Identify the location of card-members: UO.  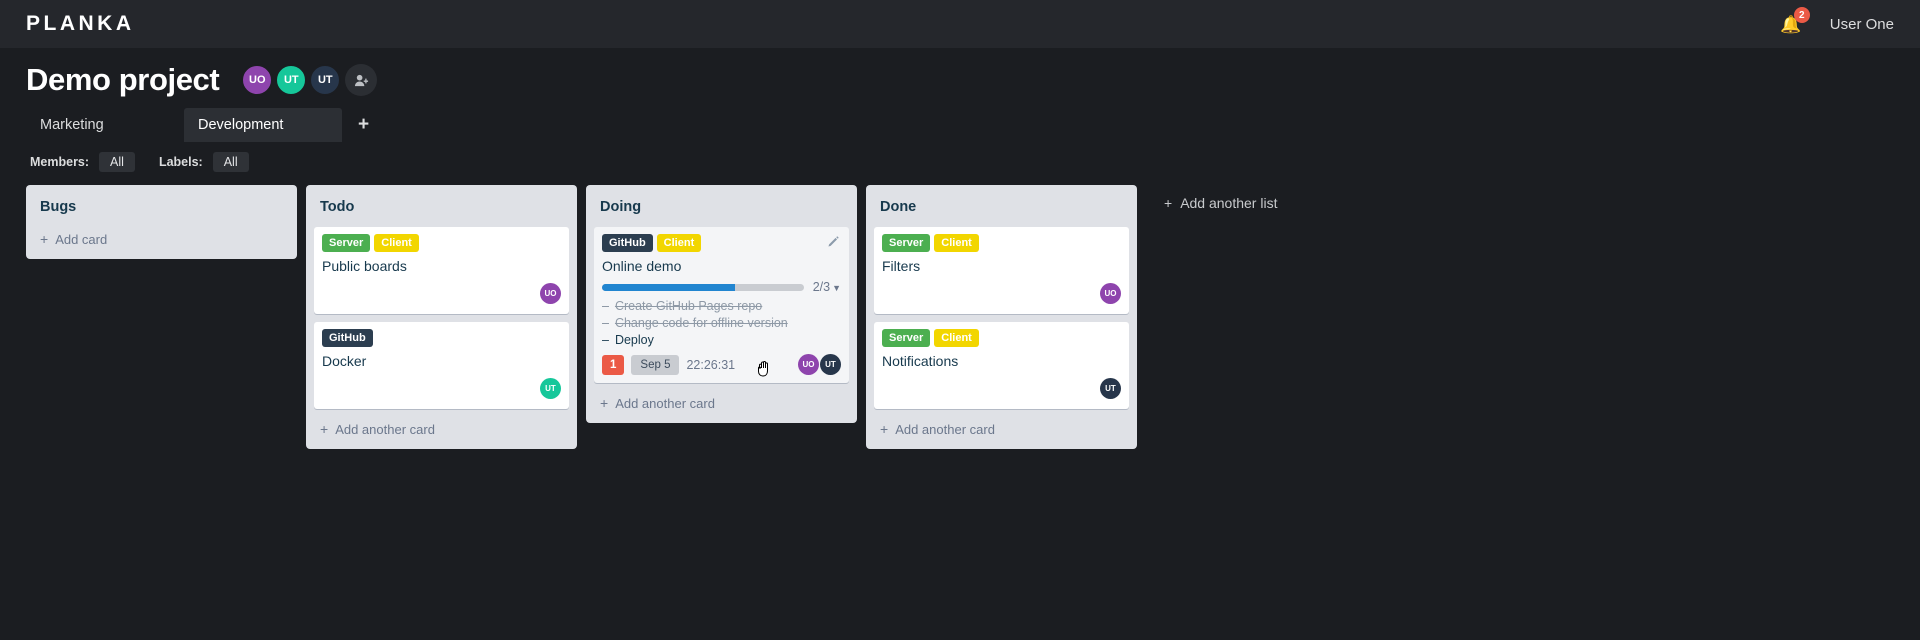
(1110, 293).